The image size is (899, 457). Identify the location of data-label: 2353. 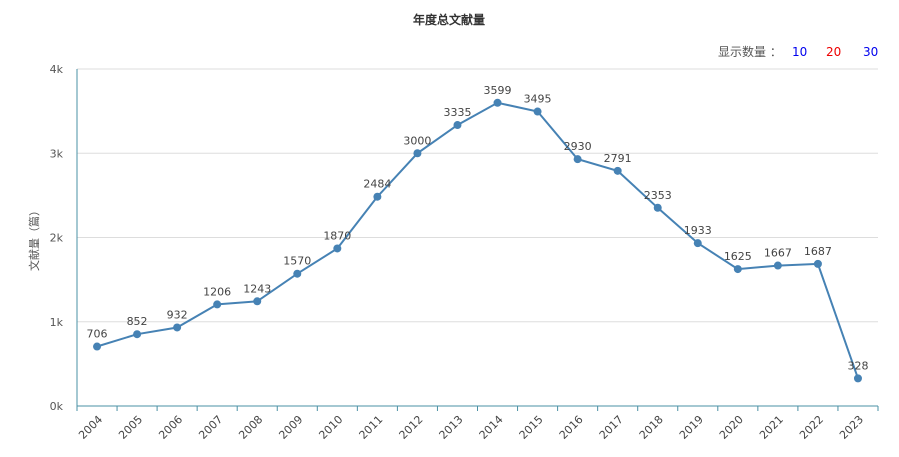
(658, 195).